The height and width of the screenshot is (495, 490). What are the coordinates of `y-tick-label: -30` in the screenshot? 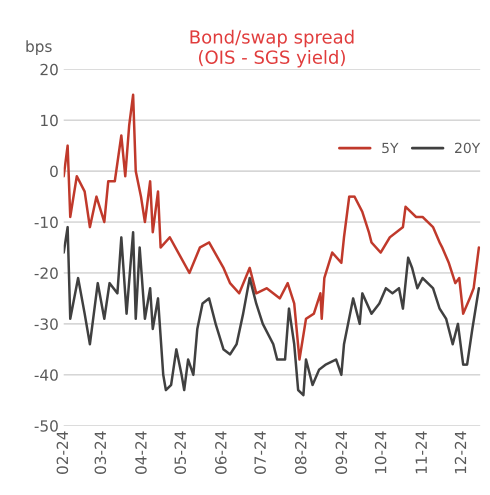 It's located at (46, 324).